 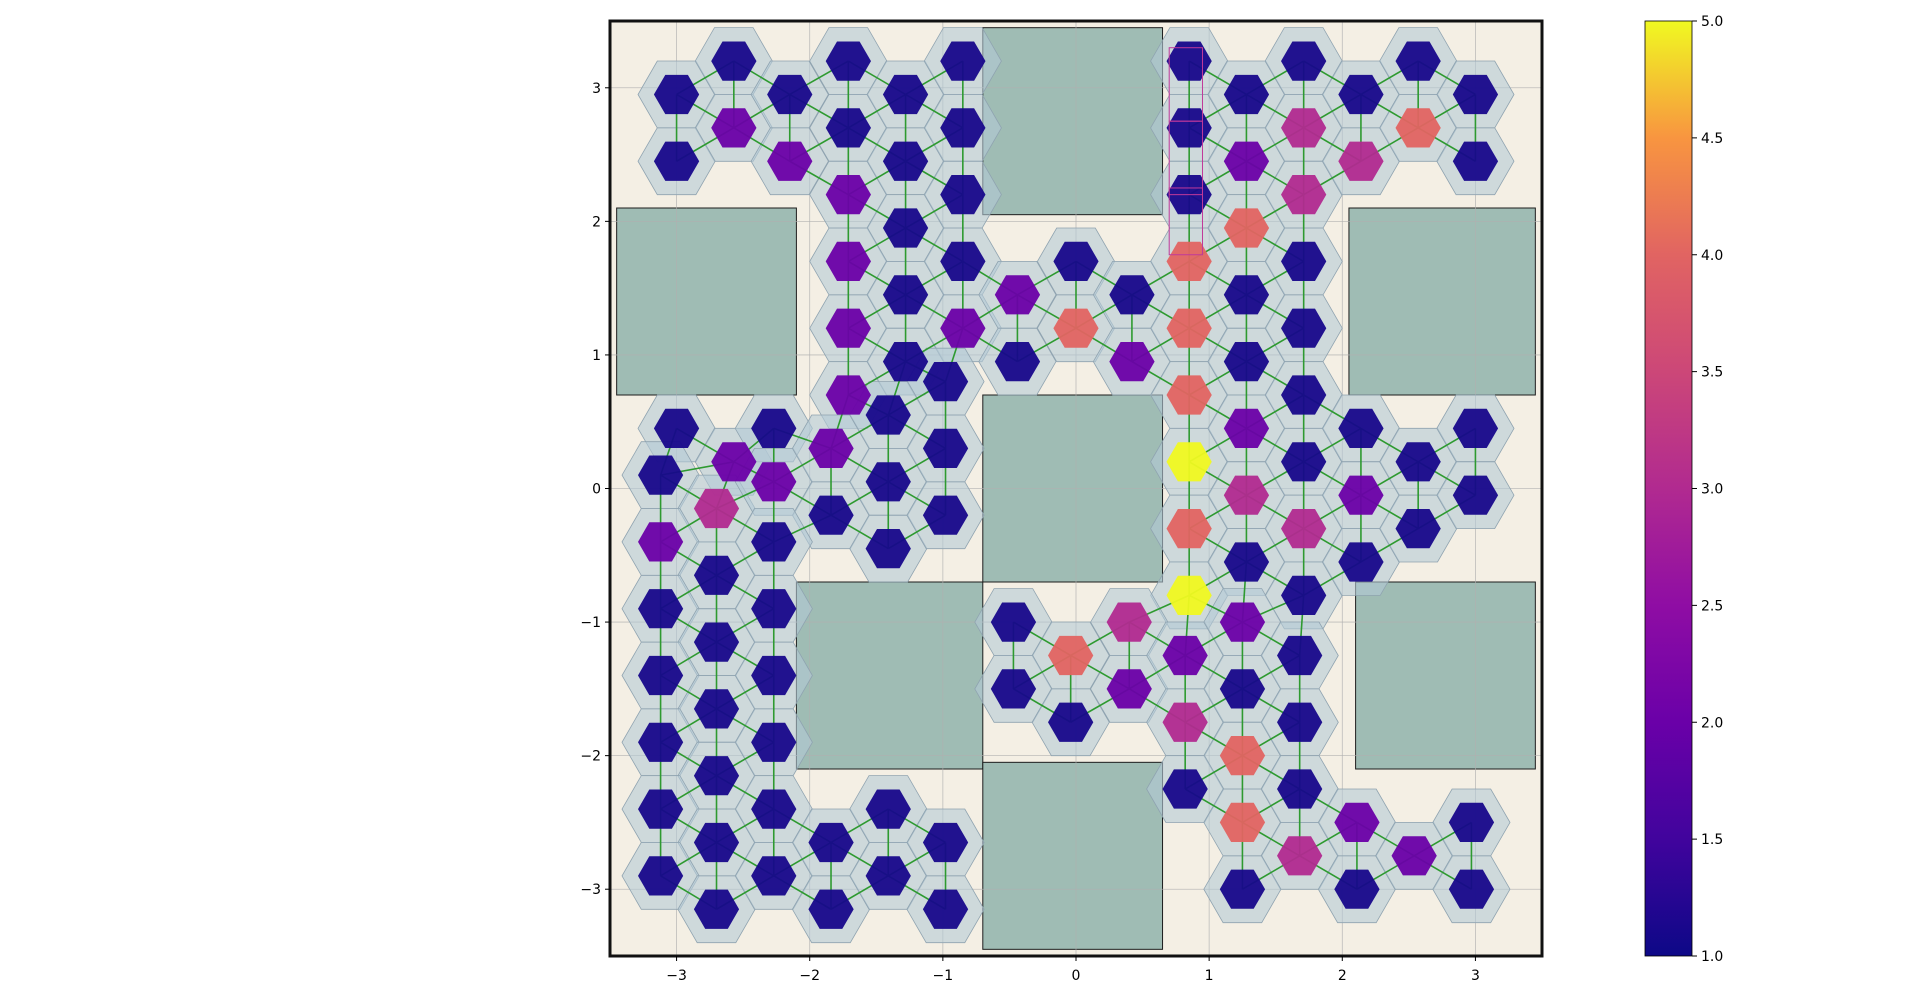 What do you see at coordinates (1342, 975) in the screenshot?
I see `x-tick-label: 2` at bounding box center [1342, 975].